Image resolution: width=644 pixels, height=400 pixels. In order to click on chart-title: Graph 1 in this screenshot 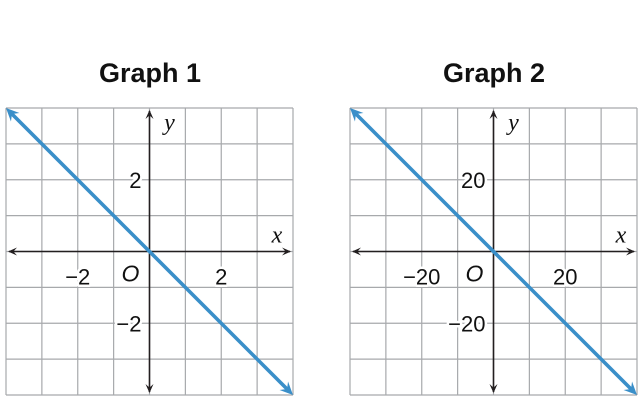, I will do `click(150, 73)`.